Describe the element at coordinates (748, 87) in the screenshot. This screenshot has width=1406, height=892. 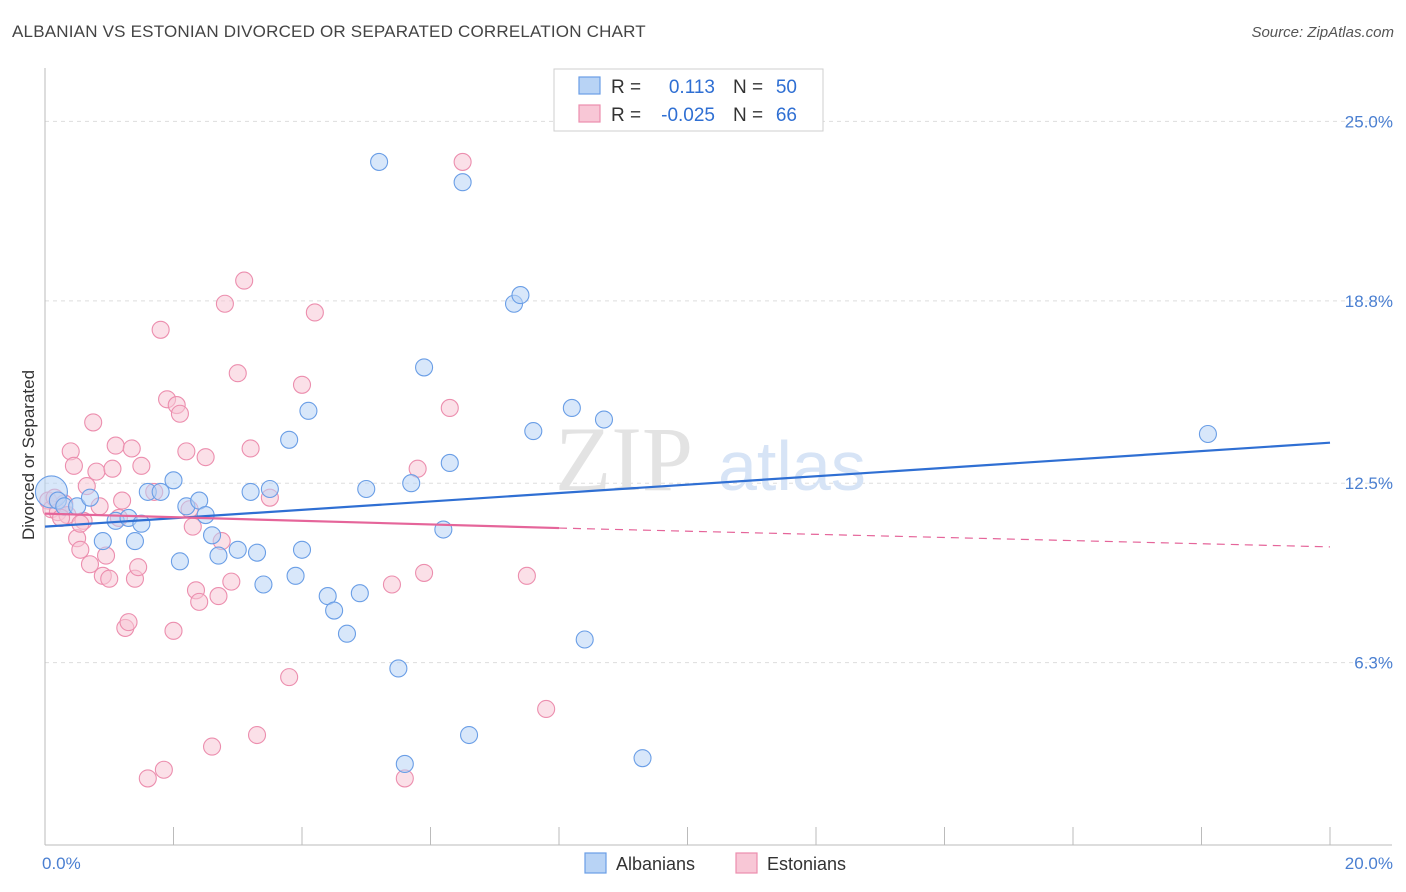
I see `legend-n-label-albanian: N =` at that location.